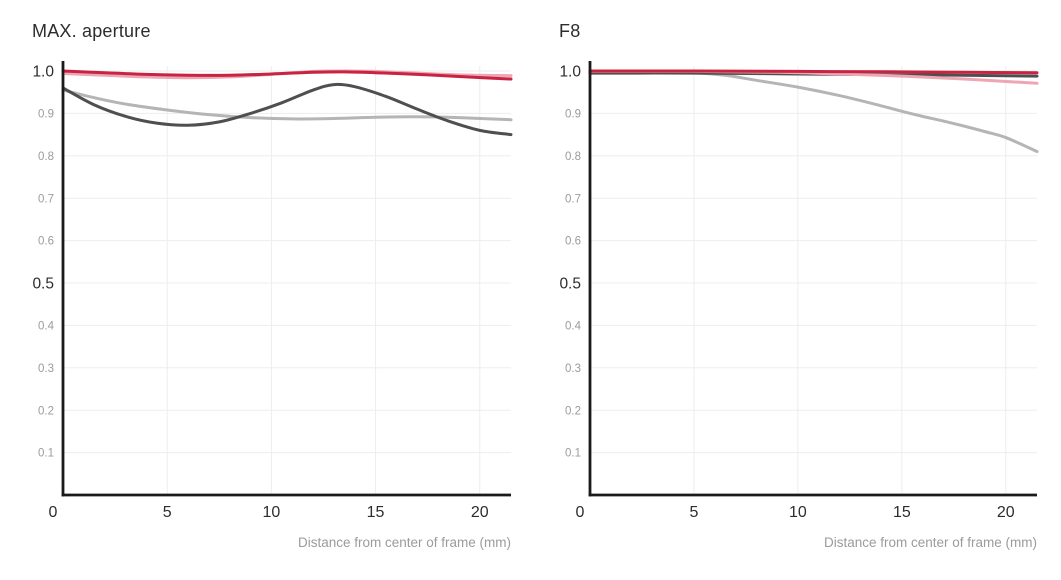  I want to click on chart-title-max-aperture: MAX. aperture, so click(91, 31).